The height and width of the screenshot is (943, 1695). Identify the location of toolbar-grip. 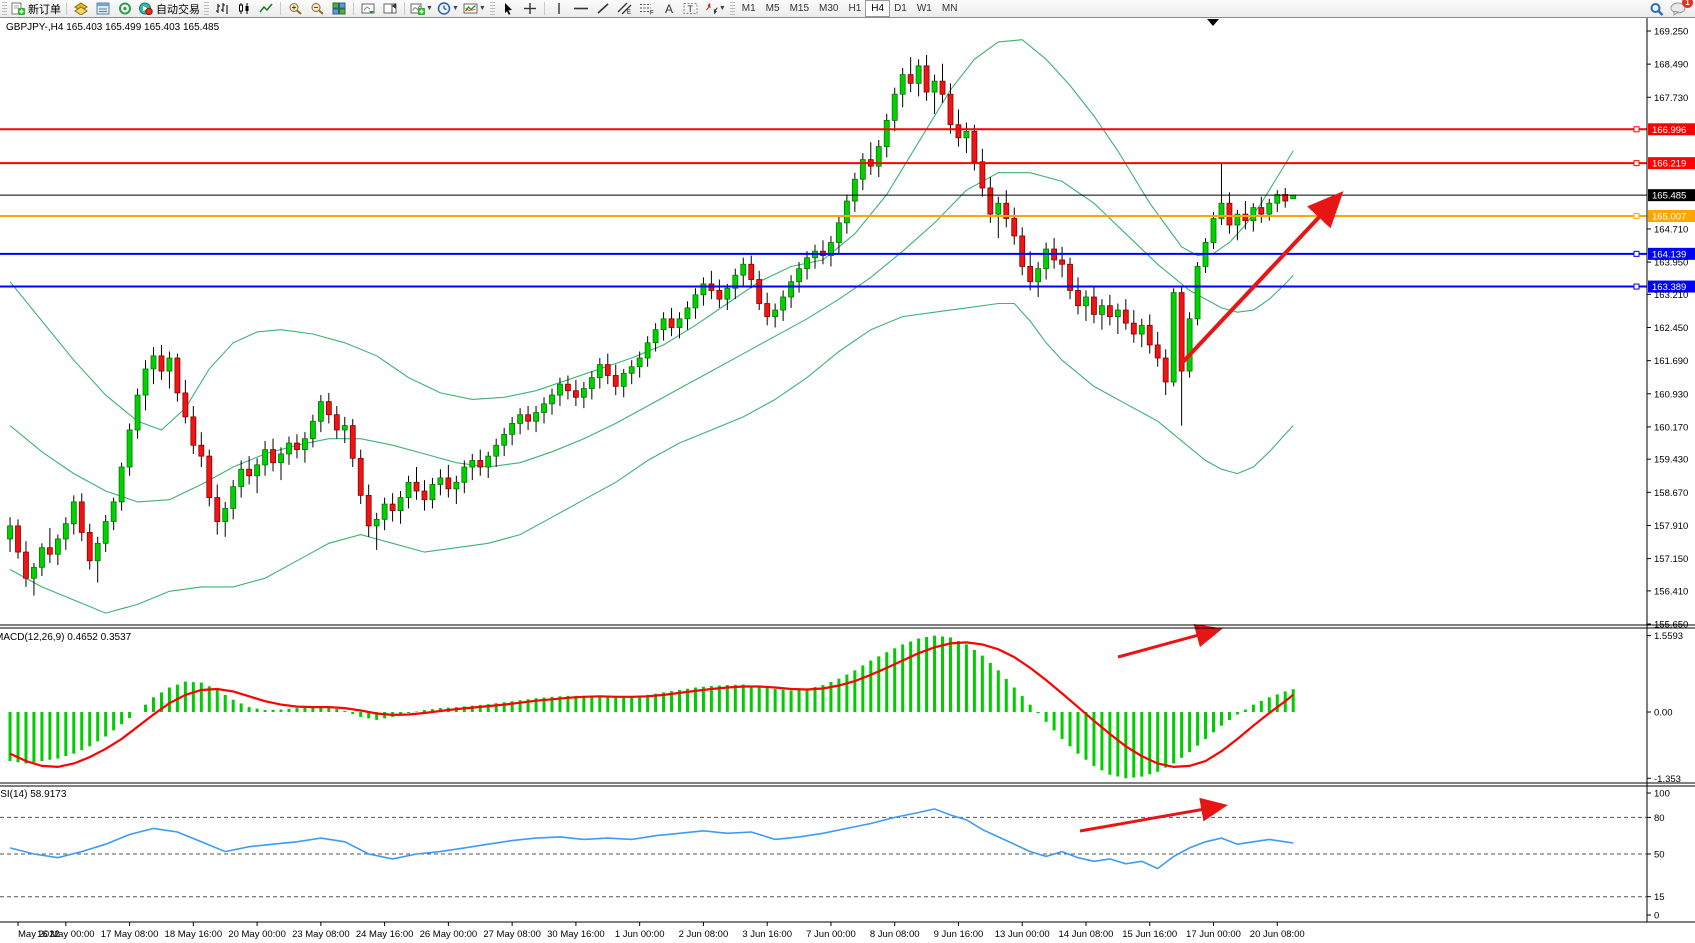
(4, 8).